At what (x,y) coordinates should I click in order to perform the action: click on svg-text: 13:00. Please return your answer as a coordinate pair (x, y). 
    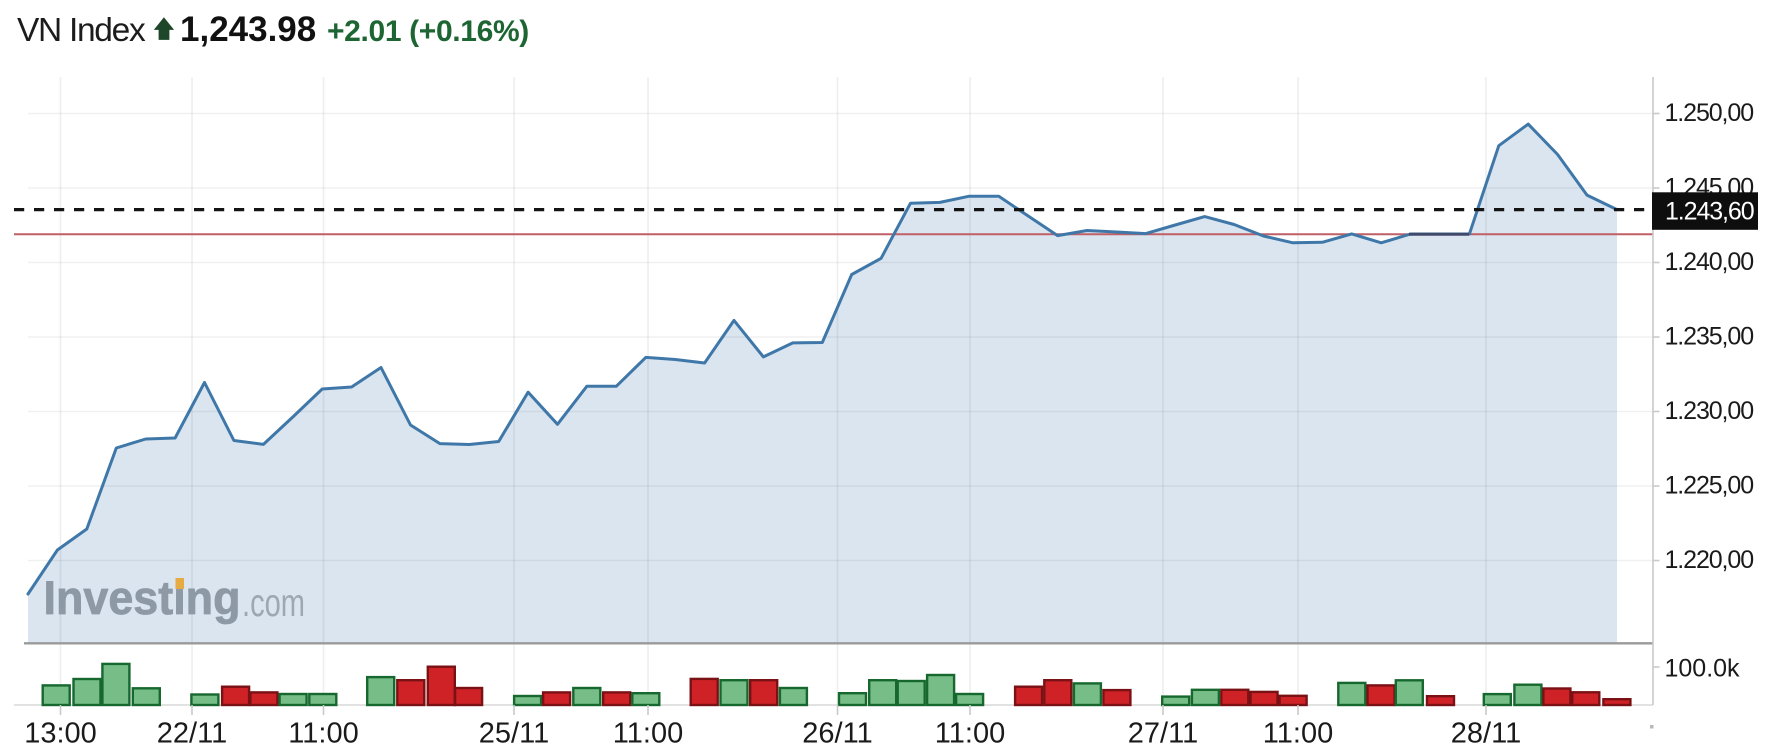
    Looking at the image, I should click on (60, 734).